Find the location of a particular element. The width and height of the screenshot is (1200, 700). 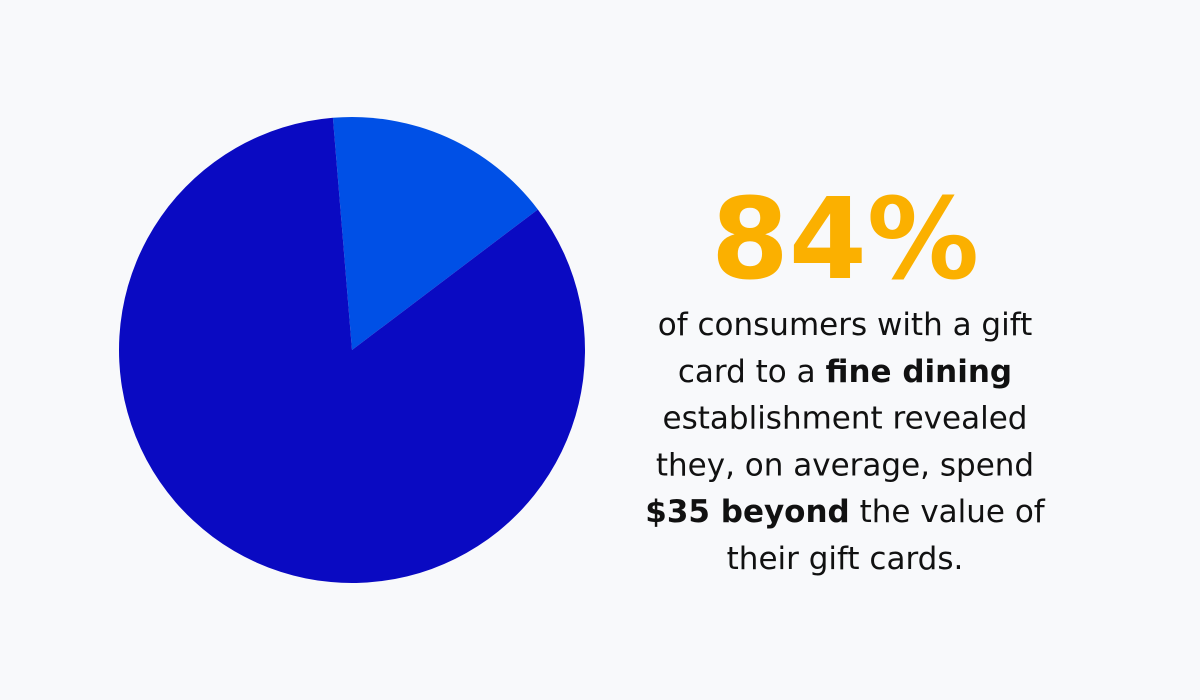

caption-line: $35 beyond the value of is located at coordinates (845, 512).